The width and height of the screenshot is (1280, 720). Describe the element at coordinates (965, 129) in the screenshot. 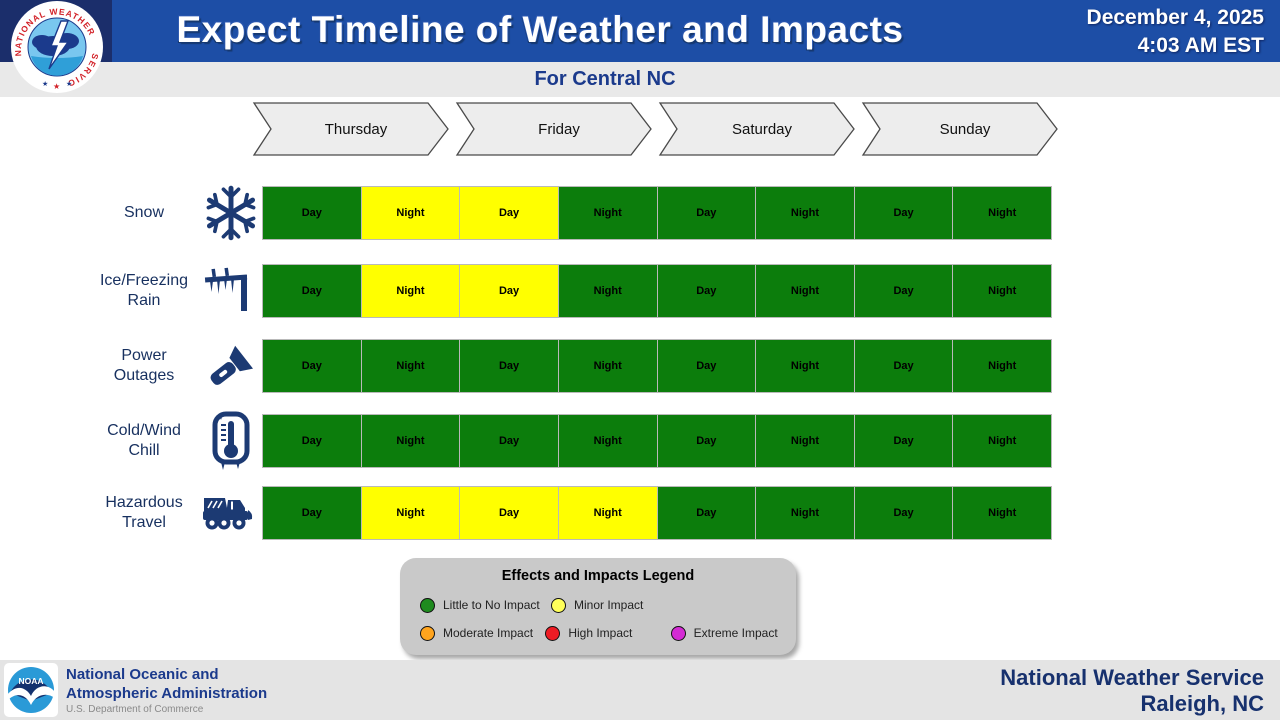

I see `day-arrow-label: Sunday` at that location.